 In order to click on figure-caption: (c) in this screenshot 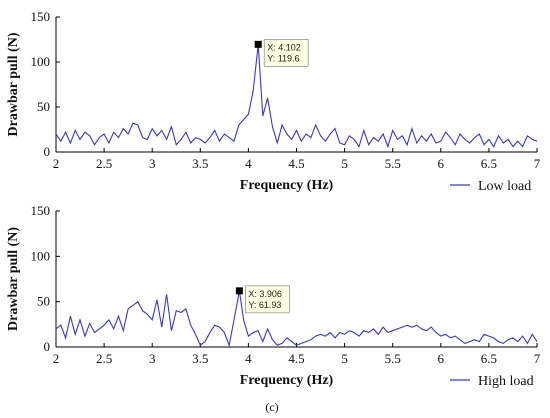, I will do `click(271, 407)`.